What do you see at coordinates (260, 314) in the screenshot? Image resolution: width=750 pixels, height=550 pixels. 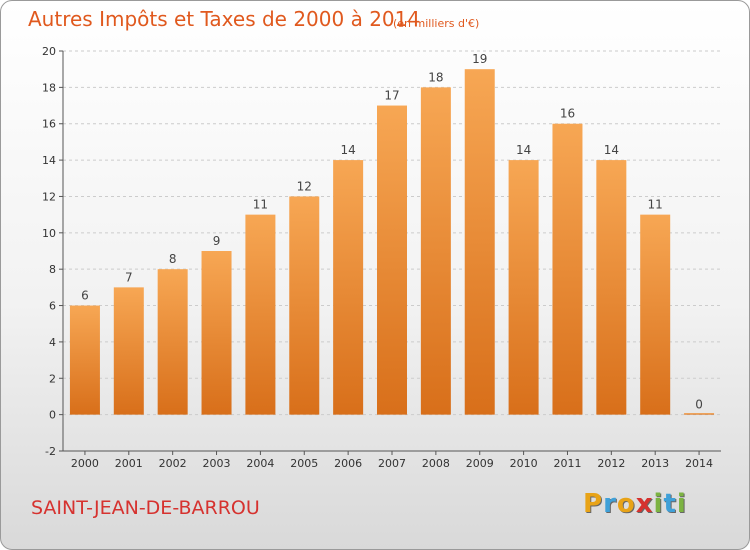 I see `bar-2004` at bounding box center [260, 314].